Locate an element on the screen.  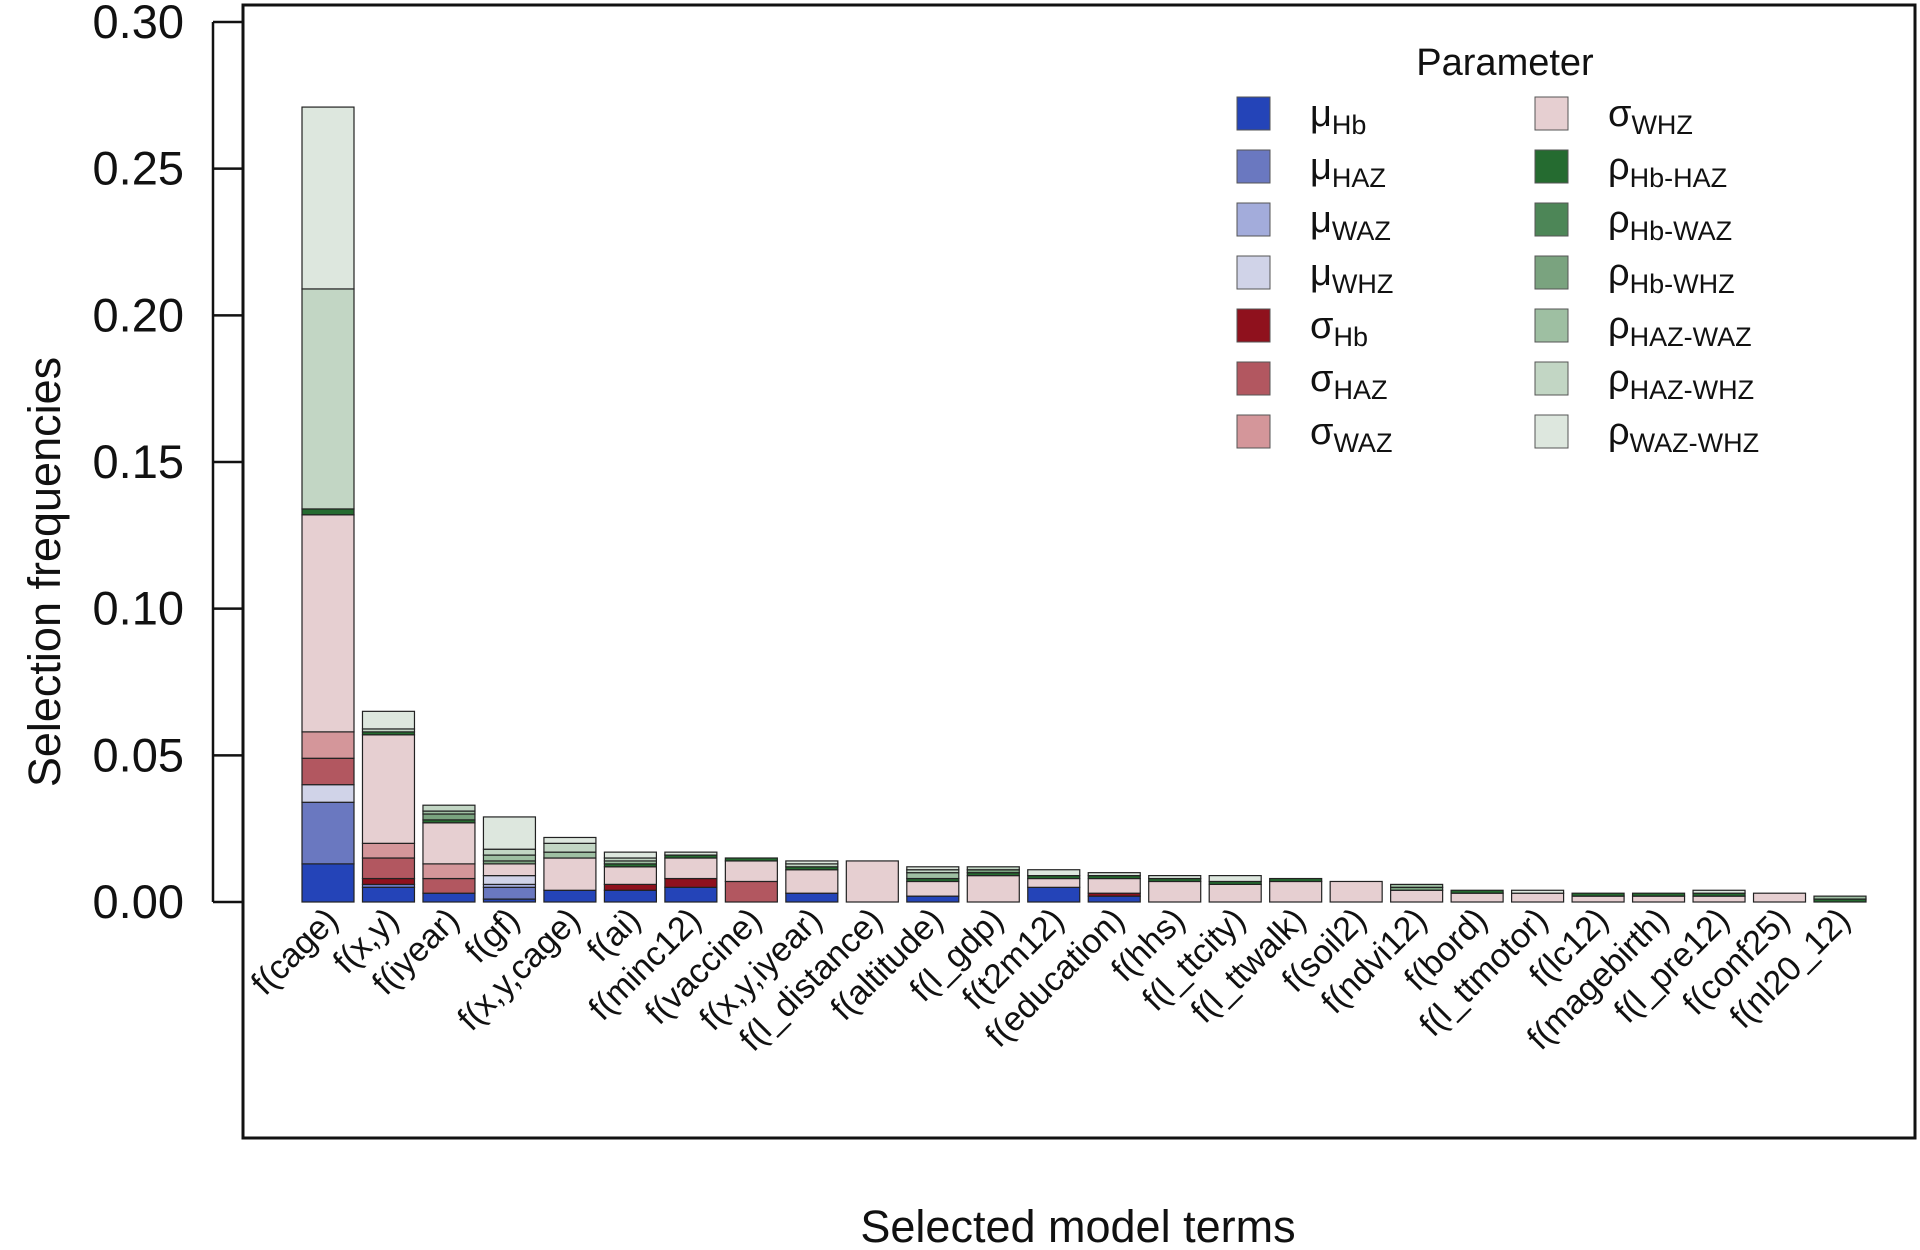
y-tick-label: 0.15 is located at coordinates (138, 461).